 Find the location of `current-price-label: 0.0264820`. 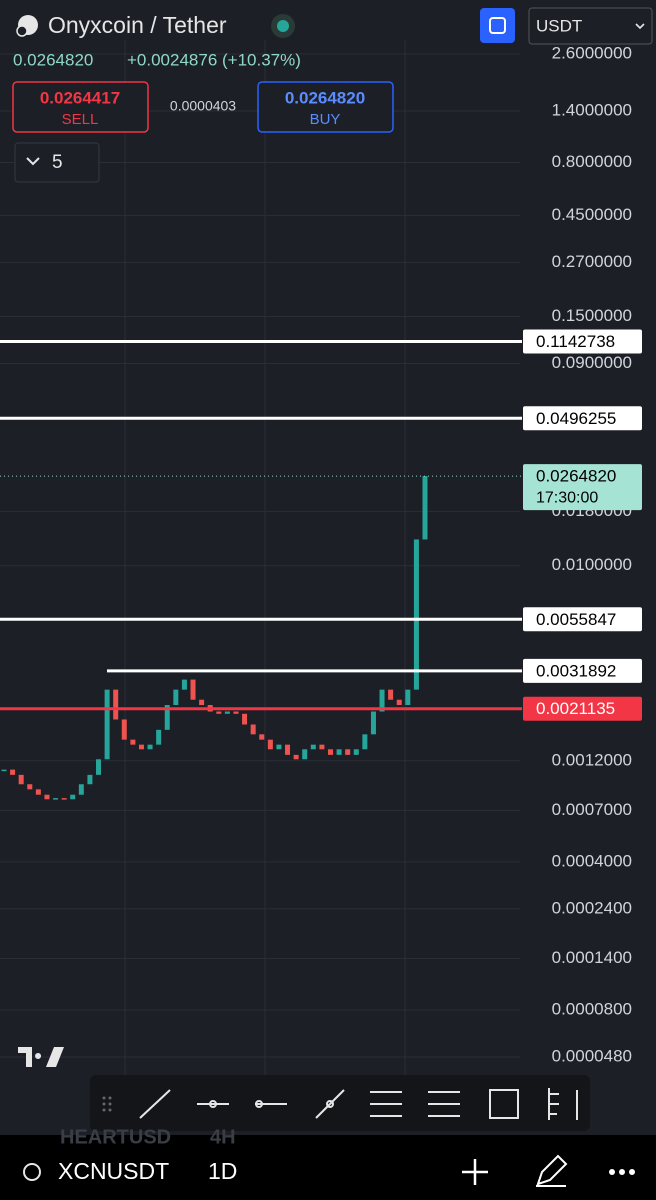

current-price-label: 0.0264820 is located at coordinates (576, 476).